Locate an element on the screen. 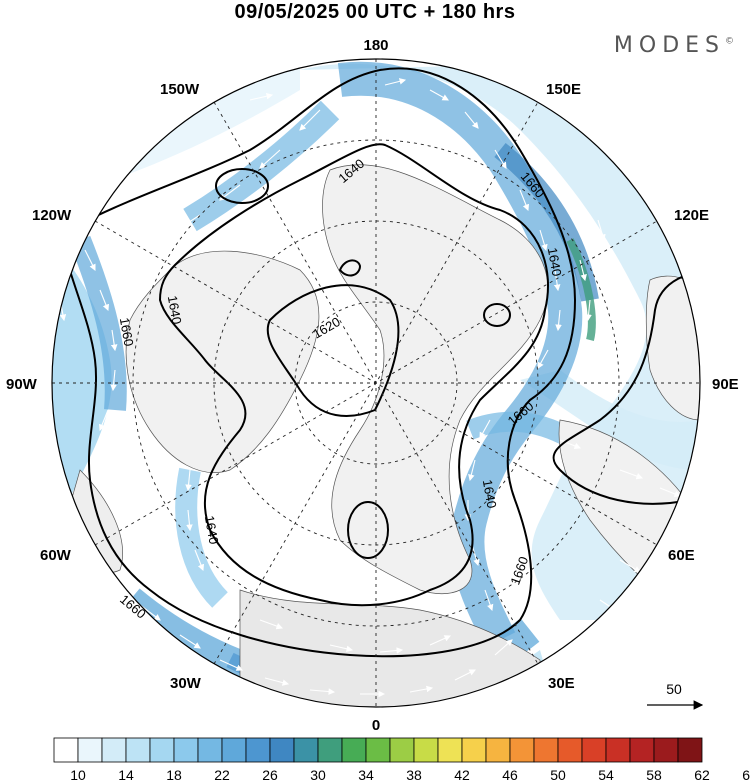 The width and height of the screenshot is (750, 782). reference-vector-label: 50 is located at coordinates (674, 689).